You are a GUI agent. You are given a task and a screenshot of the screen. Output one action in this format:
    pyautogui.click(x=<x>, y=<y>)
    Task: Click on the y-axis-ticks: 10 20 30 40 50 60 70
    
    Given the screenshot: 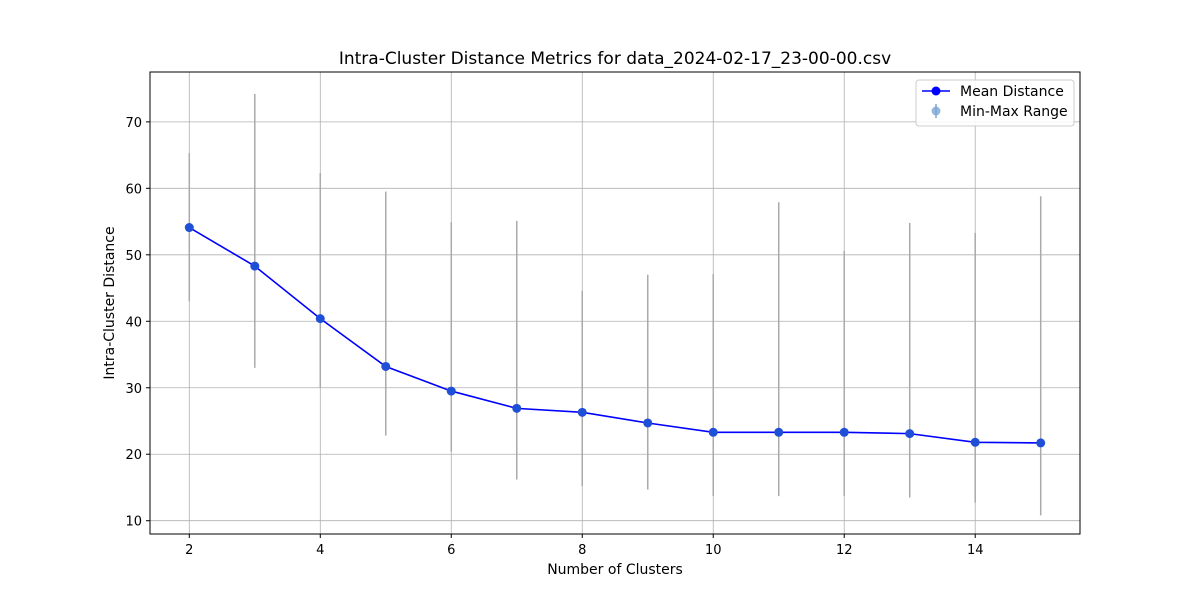 What is the action you would take?
    pyautogui.click(x=137, y=323)
    